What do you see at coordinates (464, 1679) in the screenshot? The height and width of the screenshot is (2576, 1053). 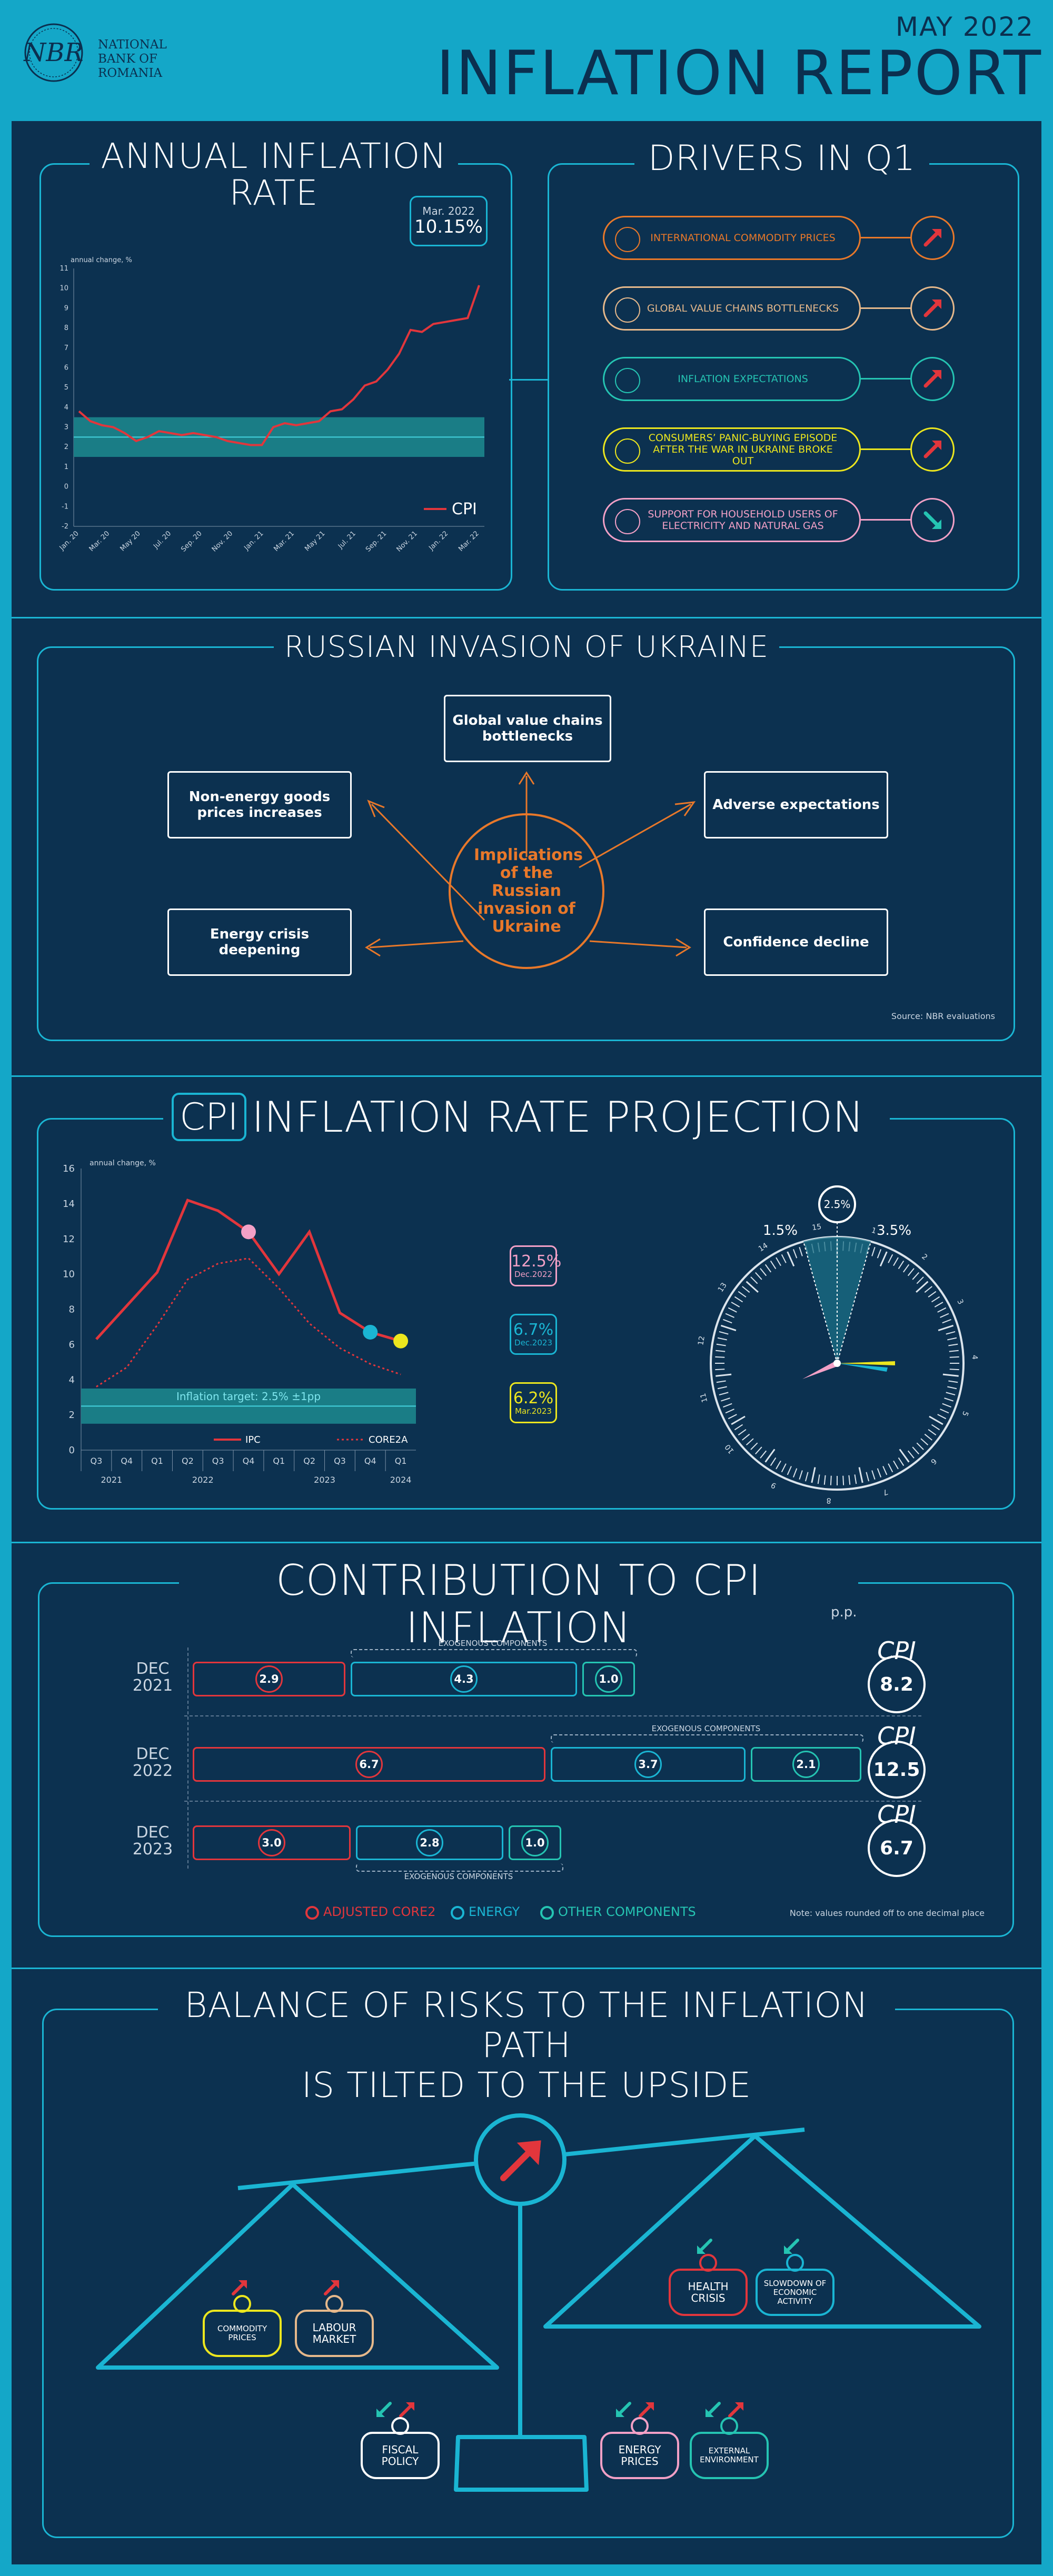 I see `contribution-value: 4.3` at bounding box center [464, 1679].